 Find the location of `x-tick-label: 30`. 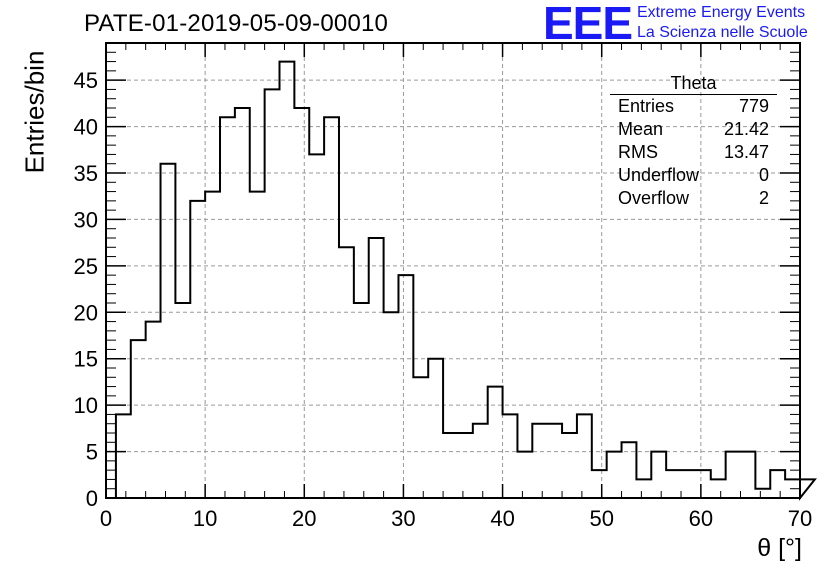

x-tick-label: 30 is located at coordinates (403, 518).